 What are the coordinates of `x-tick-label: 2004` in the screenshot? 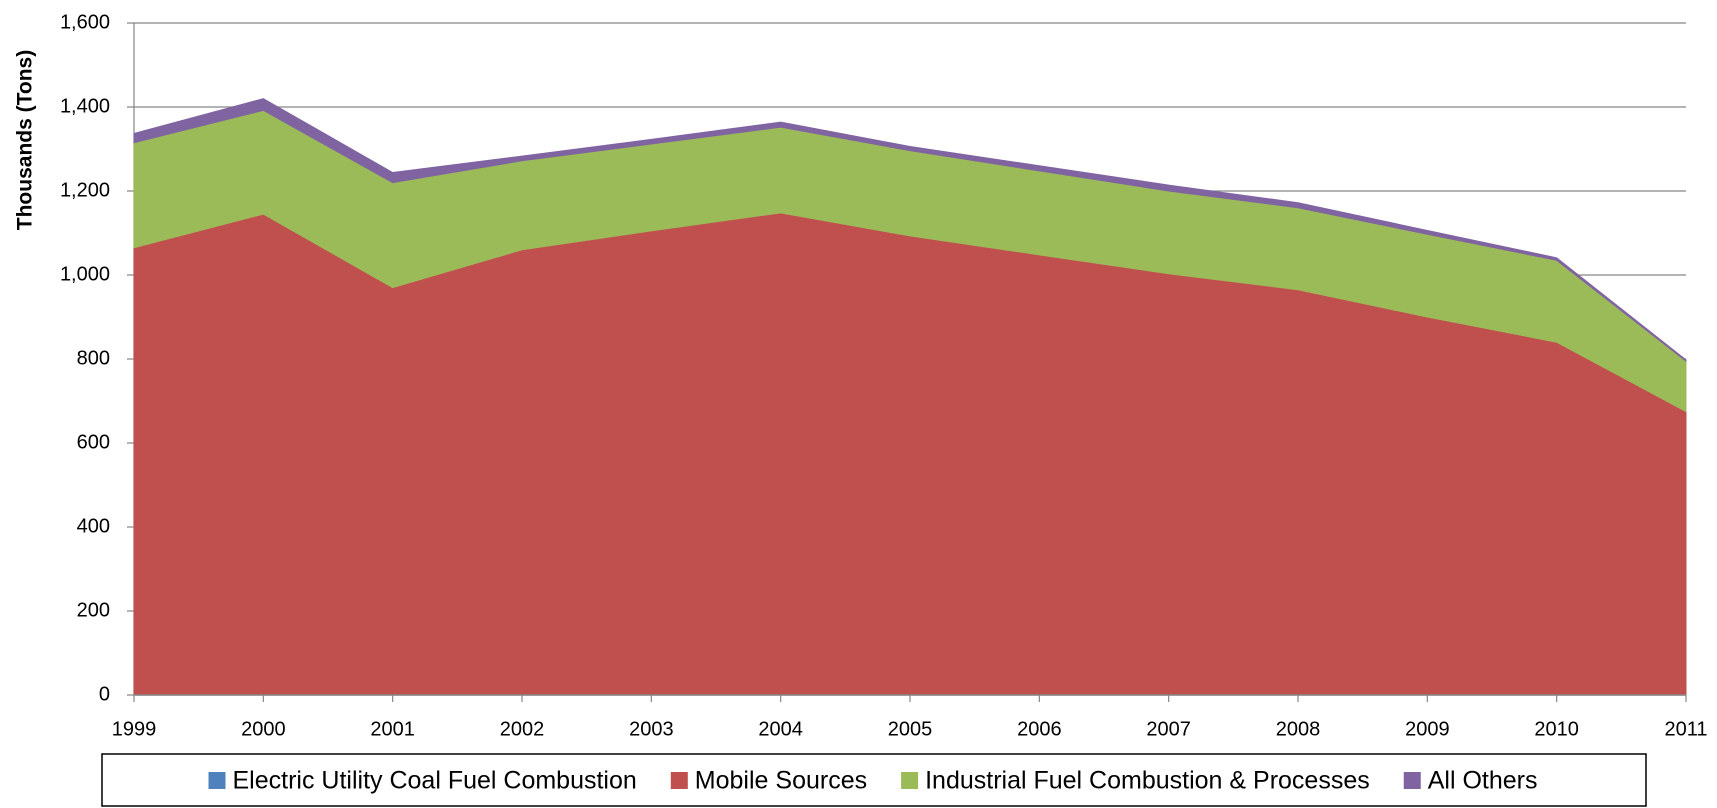 It's located at (780, 729).